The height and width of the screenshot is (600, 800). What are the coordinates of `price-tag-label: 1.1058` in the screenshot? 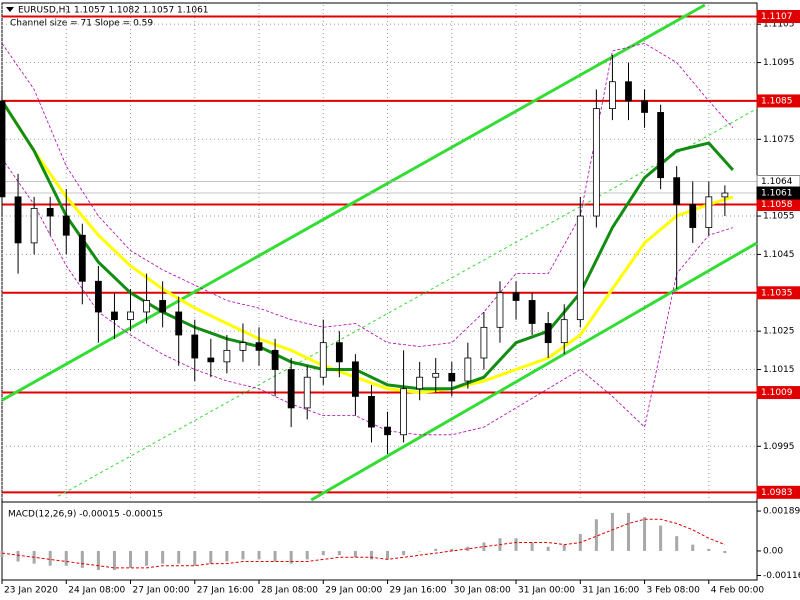 It's located at (777, 205).